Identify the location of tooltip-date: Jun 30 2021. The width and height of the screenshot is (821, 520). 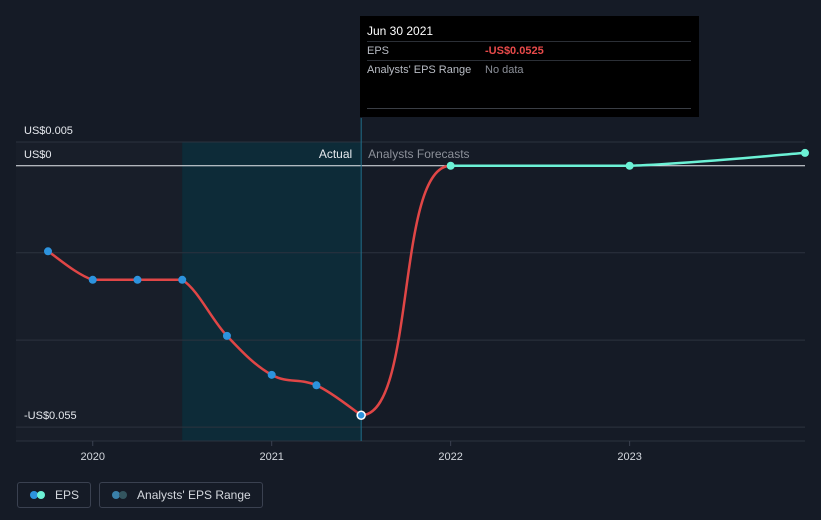
(400, 31).